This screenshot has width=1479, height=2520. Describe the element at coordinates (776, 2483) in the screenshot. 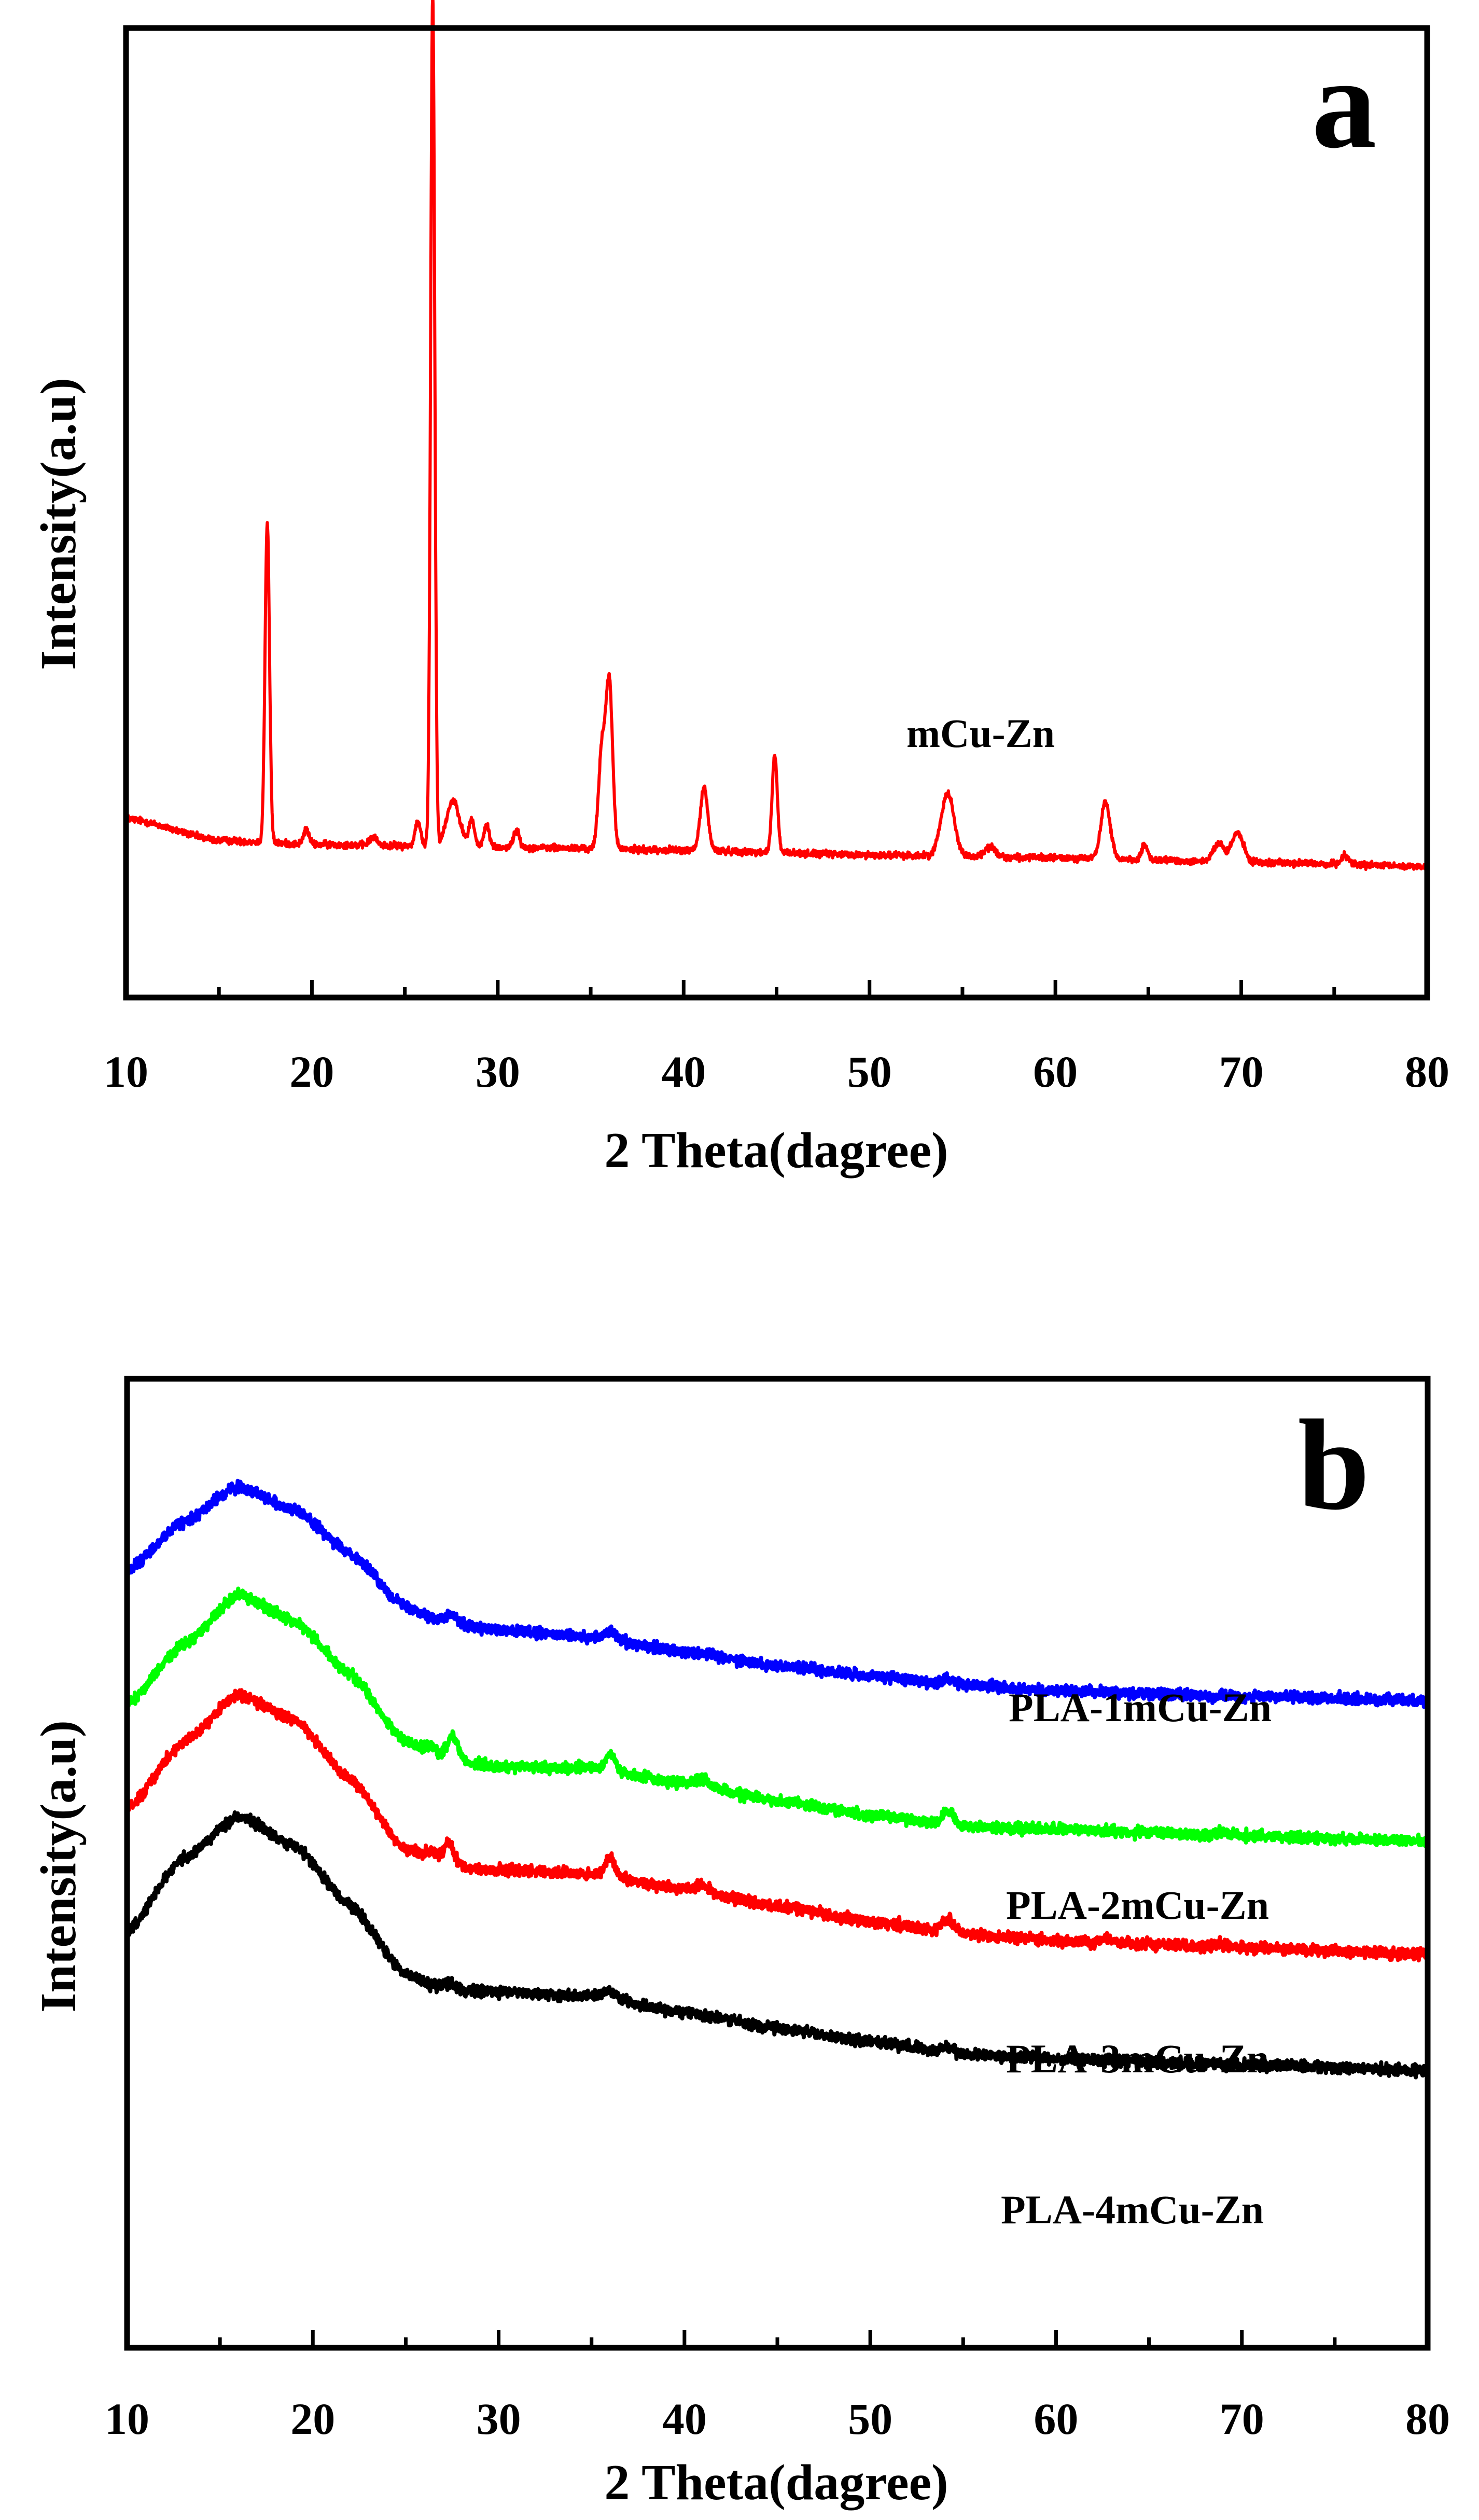

I see `panel-b-x-axis-title: 2 Theta(dagree)` at that location.